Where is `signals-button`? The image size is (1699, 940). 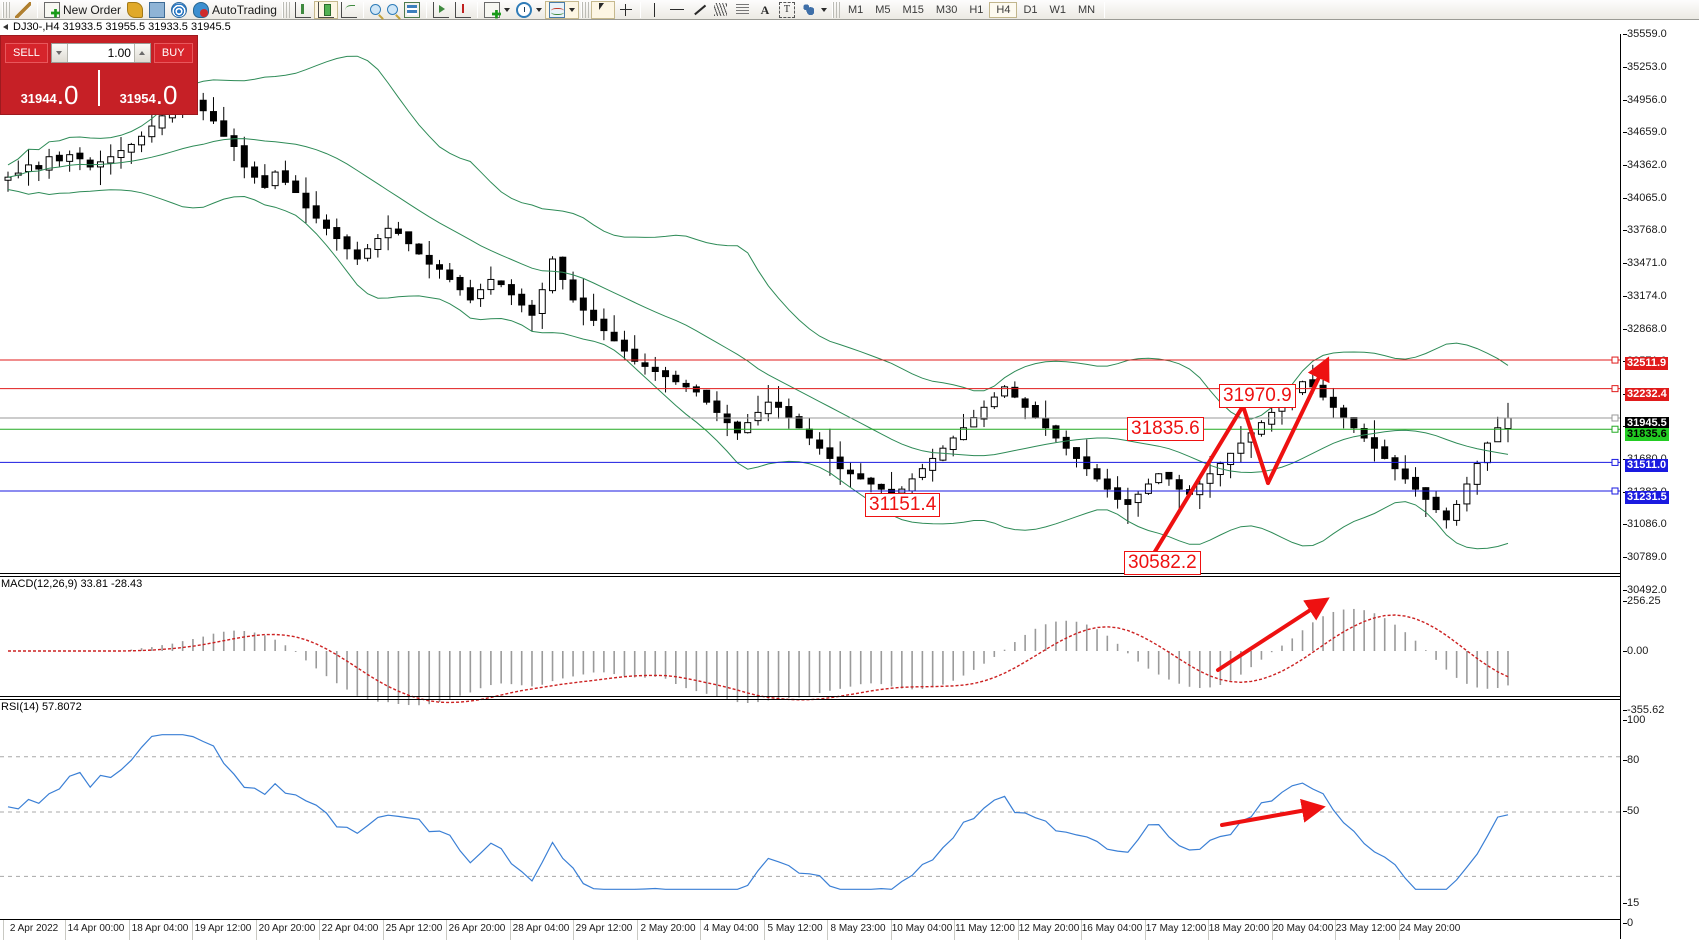 signals-button is located at coordinates (179, 10).